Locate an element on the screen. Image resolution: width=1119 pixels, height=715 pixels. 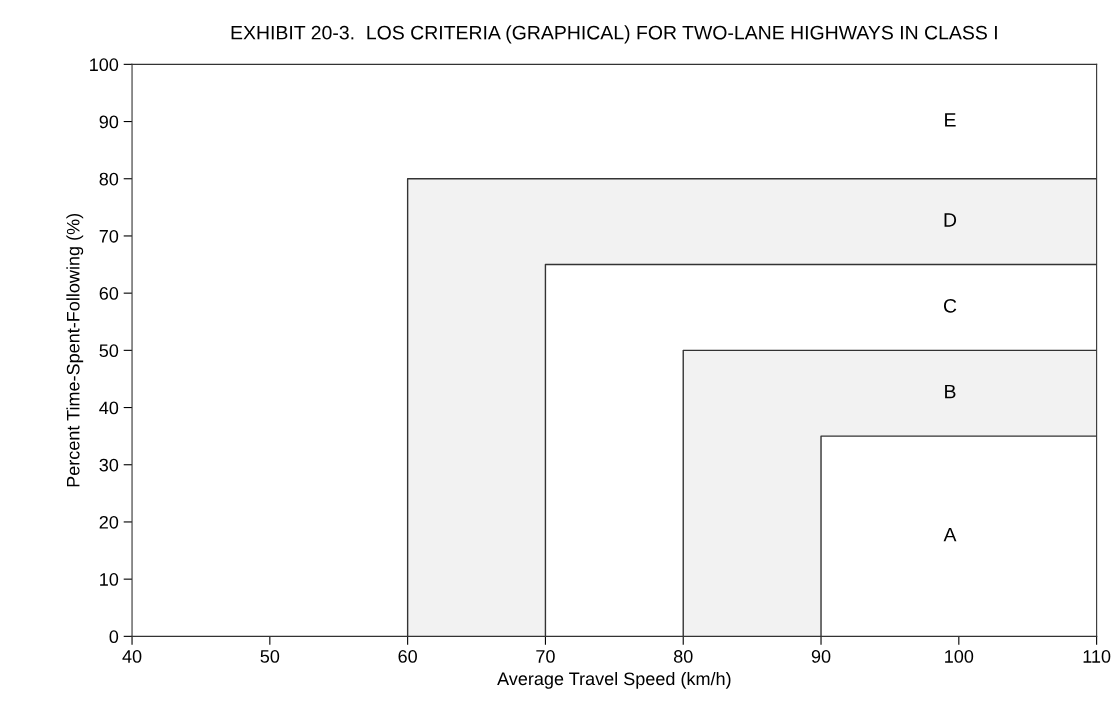
annotation: A is located at coordinates (950, 534).